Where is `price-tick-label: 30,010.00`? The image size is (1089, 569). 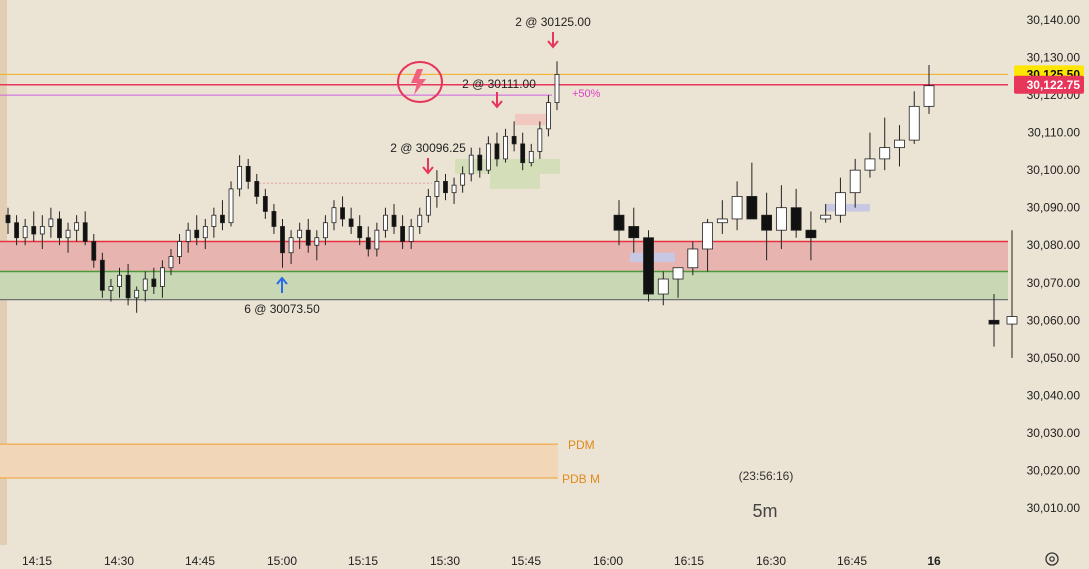
price-tick-label: 30,010.00 is located at coordinates (1054, 508).